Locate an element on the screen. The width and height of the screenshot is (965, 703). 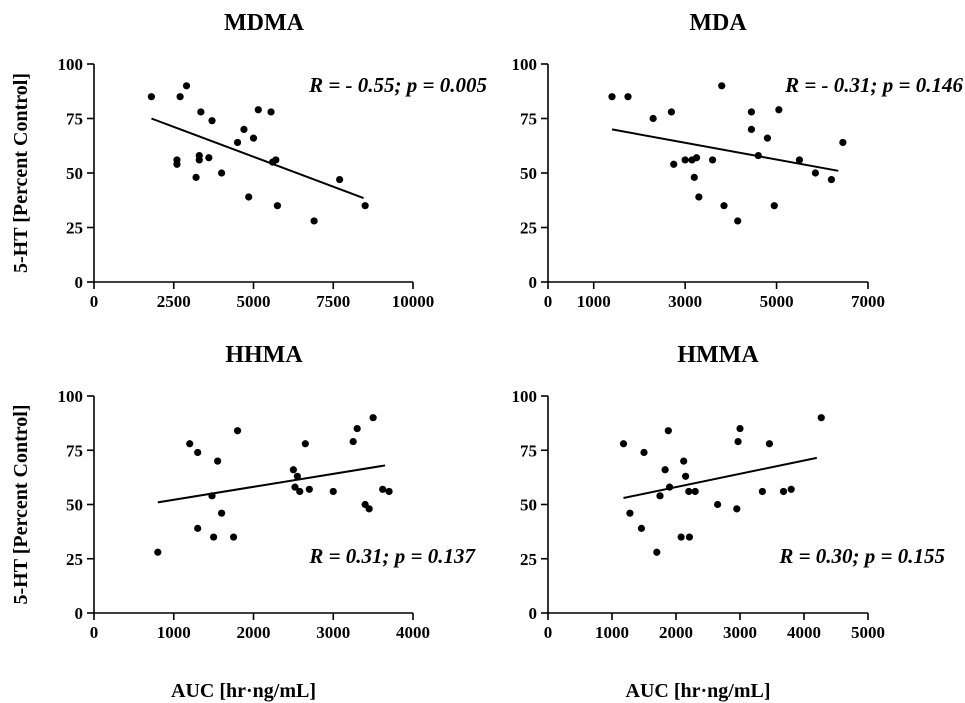
x-tick-label: 7500 is located at coordinates (333, 301).